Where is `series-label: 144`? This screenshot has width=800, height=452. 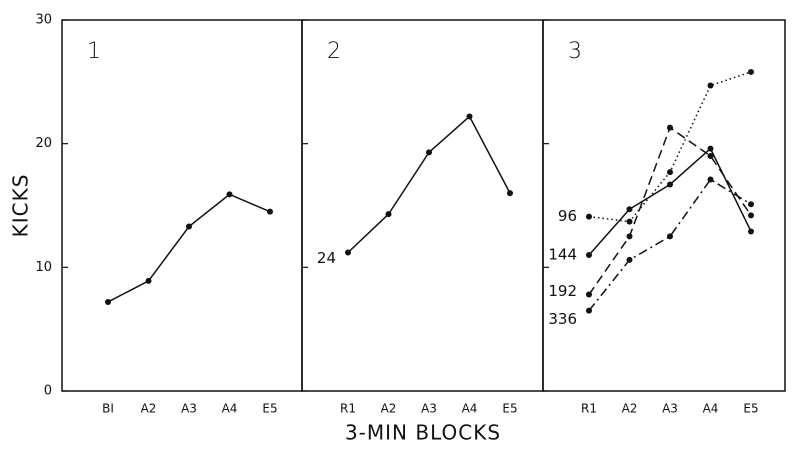 series-label: 144 is located at coordinates (562, 254).